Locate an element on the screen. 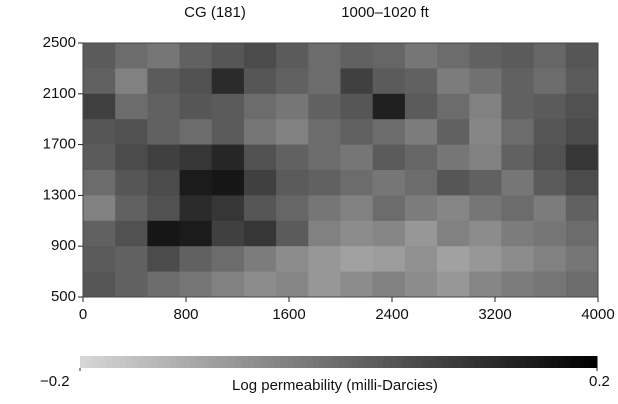 The width and height of the screenshot is (618, 404). x-tick-label: 2400 is located at coordinates (391, 314).